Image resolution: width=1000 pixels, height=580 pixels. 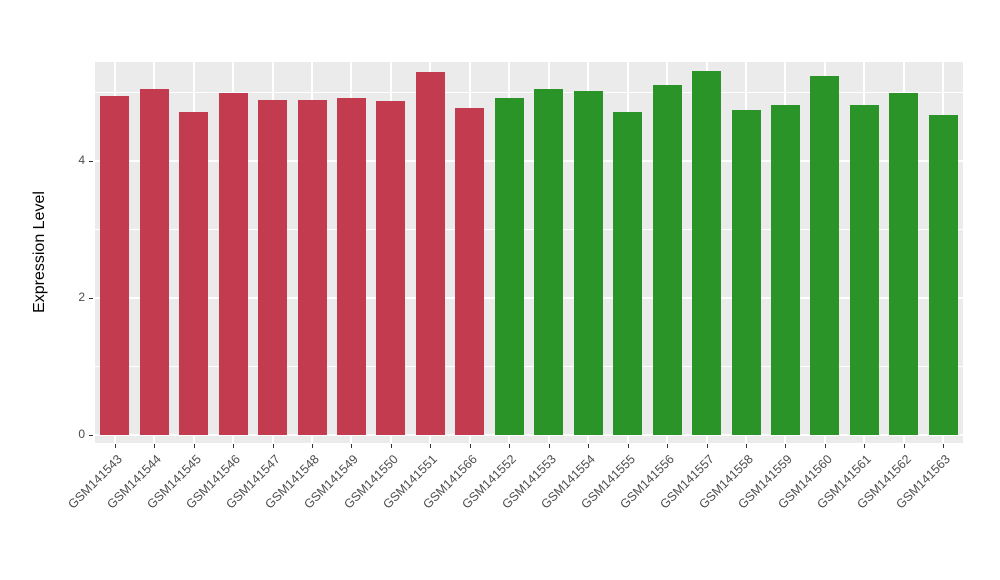 I want to click on y-tick-label: 0, so click(x=81, y=434).